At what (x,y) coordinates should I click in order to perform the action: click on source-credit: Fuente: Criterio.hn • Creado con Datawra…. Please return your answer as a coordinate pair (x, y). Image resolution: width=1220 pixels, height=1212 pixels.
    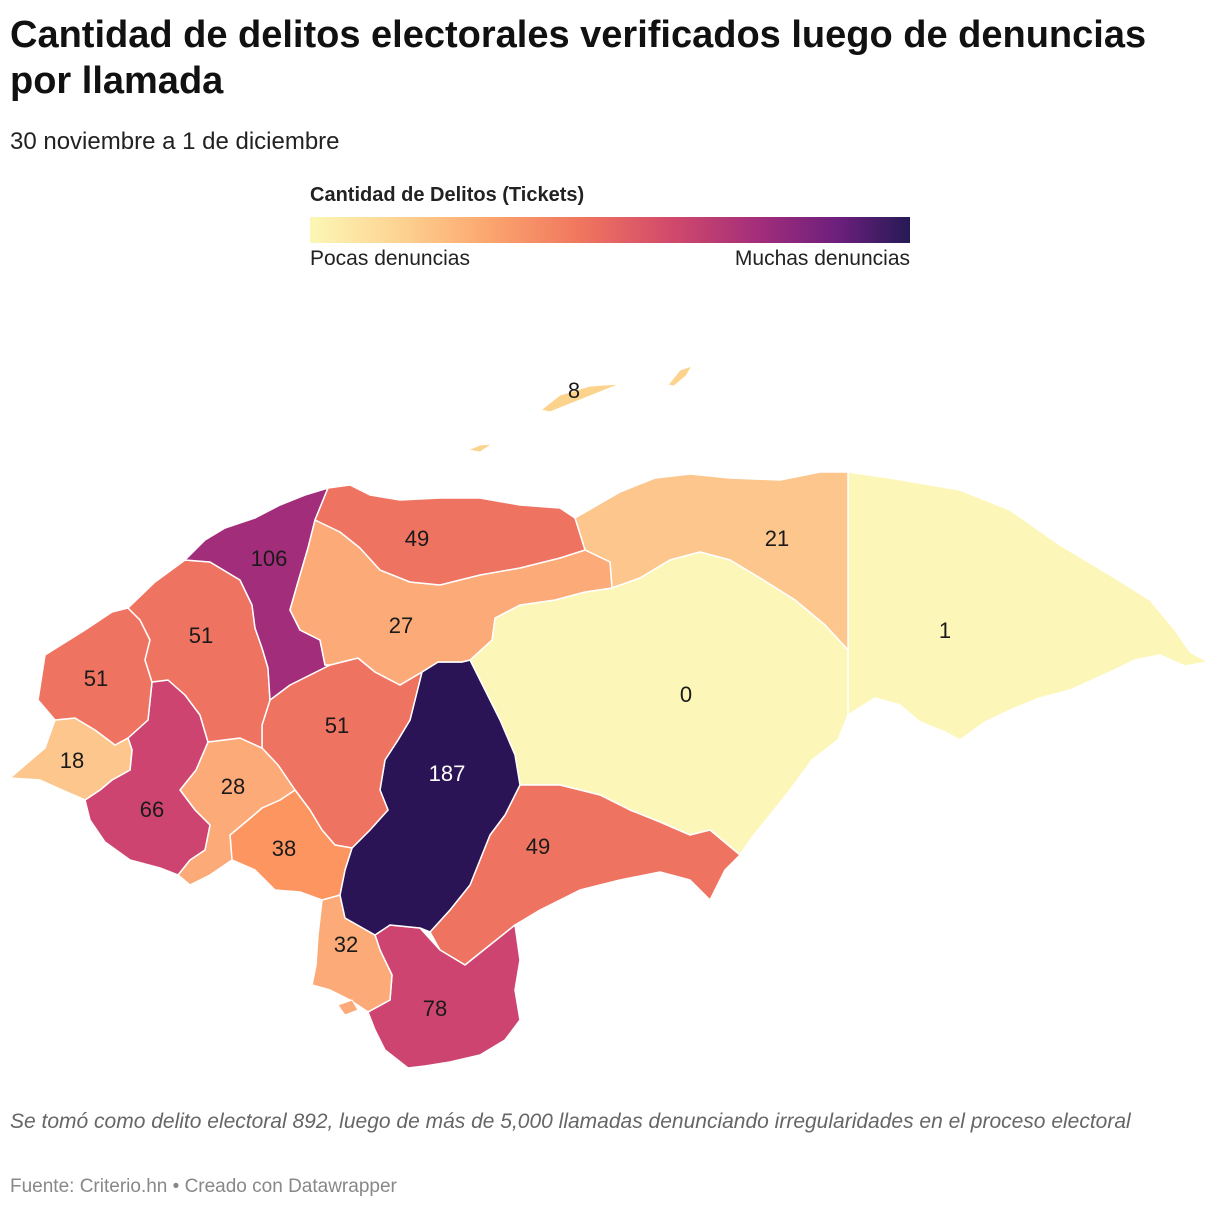
    Looking at the image, I should click on (203, 1186).